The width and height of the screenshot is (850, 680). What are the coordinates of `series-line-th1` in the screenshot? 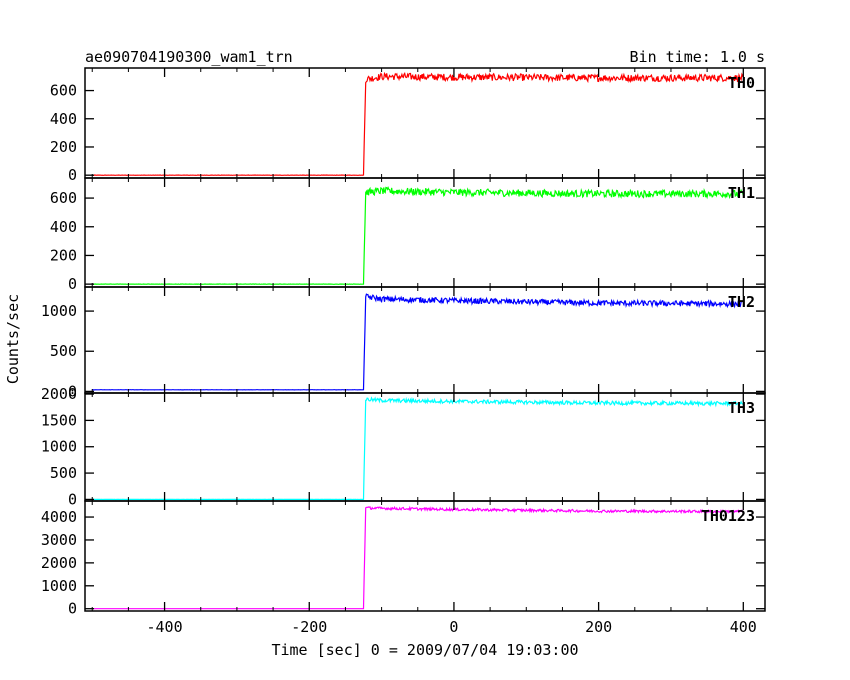 It's located at (418, 235).